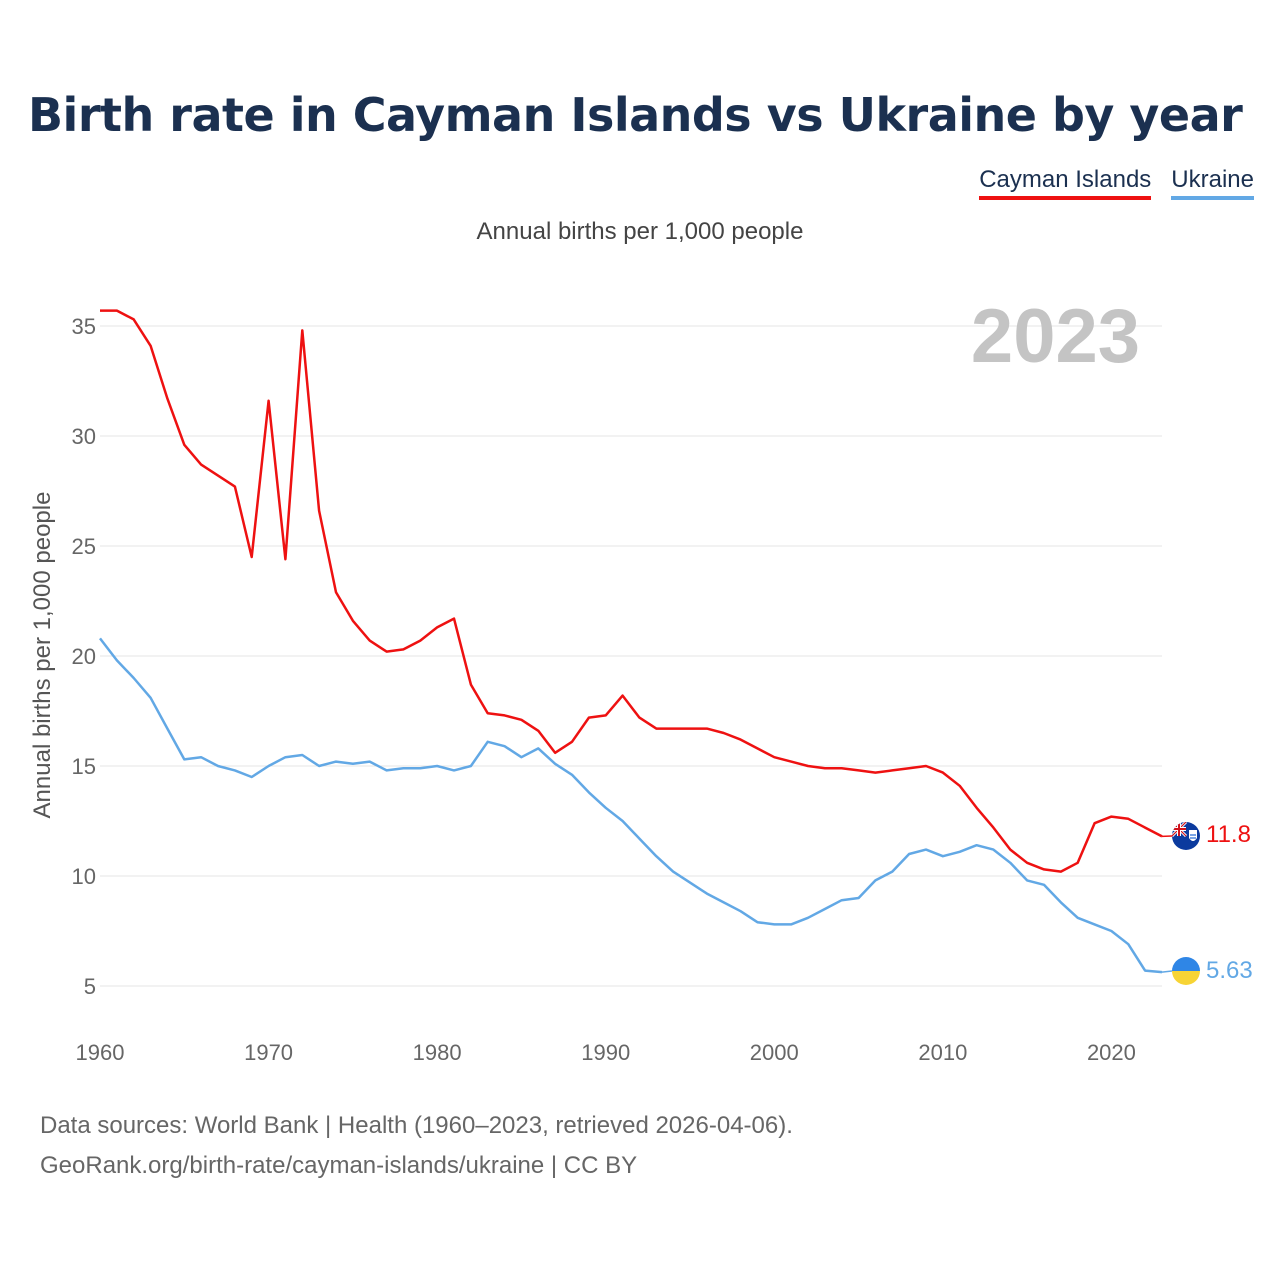  I want to click on legend: Cayman Islands Ukraine, so click(1116, 183).